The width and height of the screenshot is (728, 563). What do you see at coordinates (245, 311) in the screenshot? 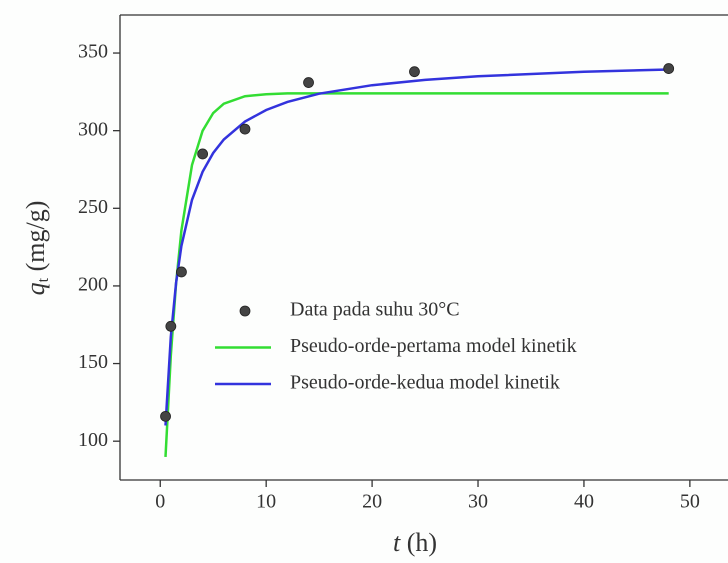
I see `legend-marker` at bounding box center [245, 311].